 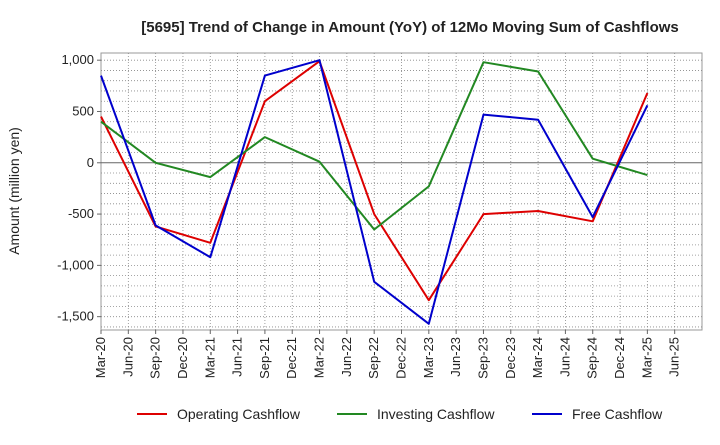 What do you see at coordinates (77, 59) in the screenshot?
I see `y-tick-label: 1,000` at bounding box center [77, 59].